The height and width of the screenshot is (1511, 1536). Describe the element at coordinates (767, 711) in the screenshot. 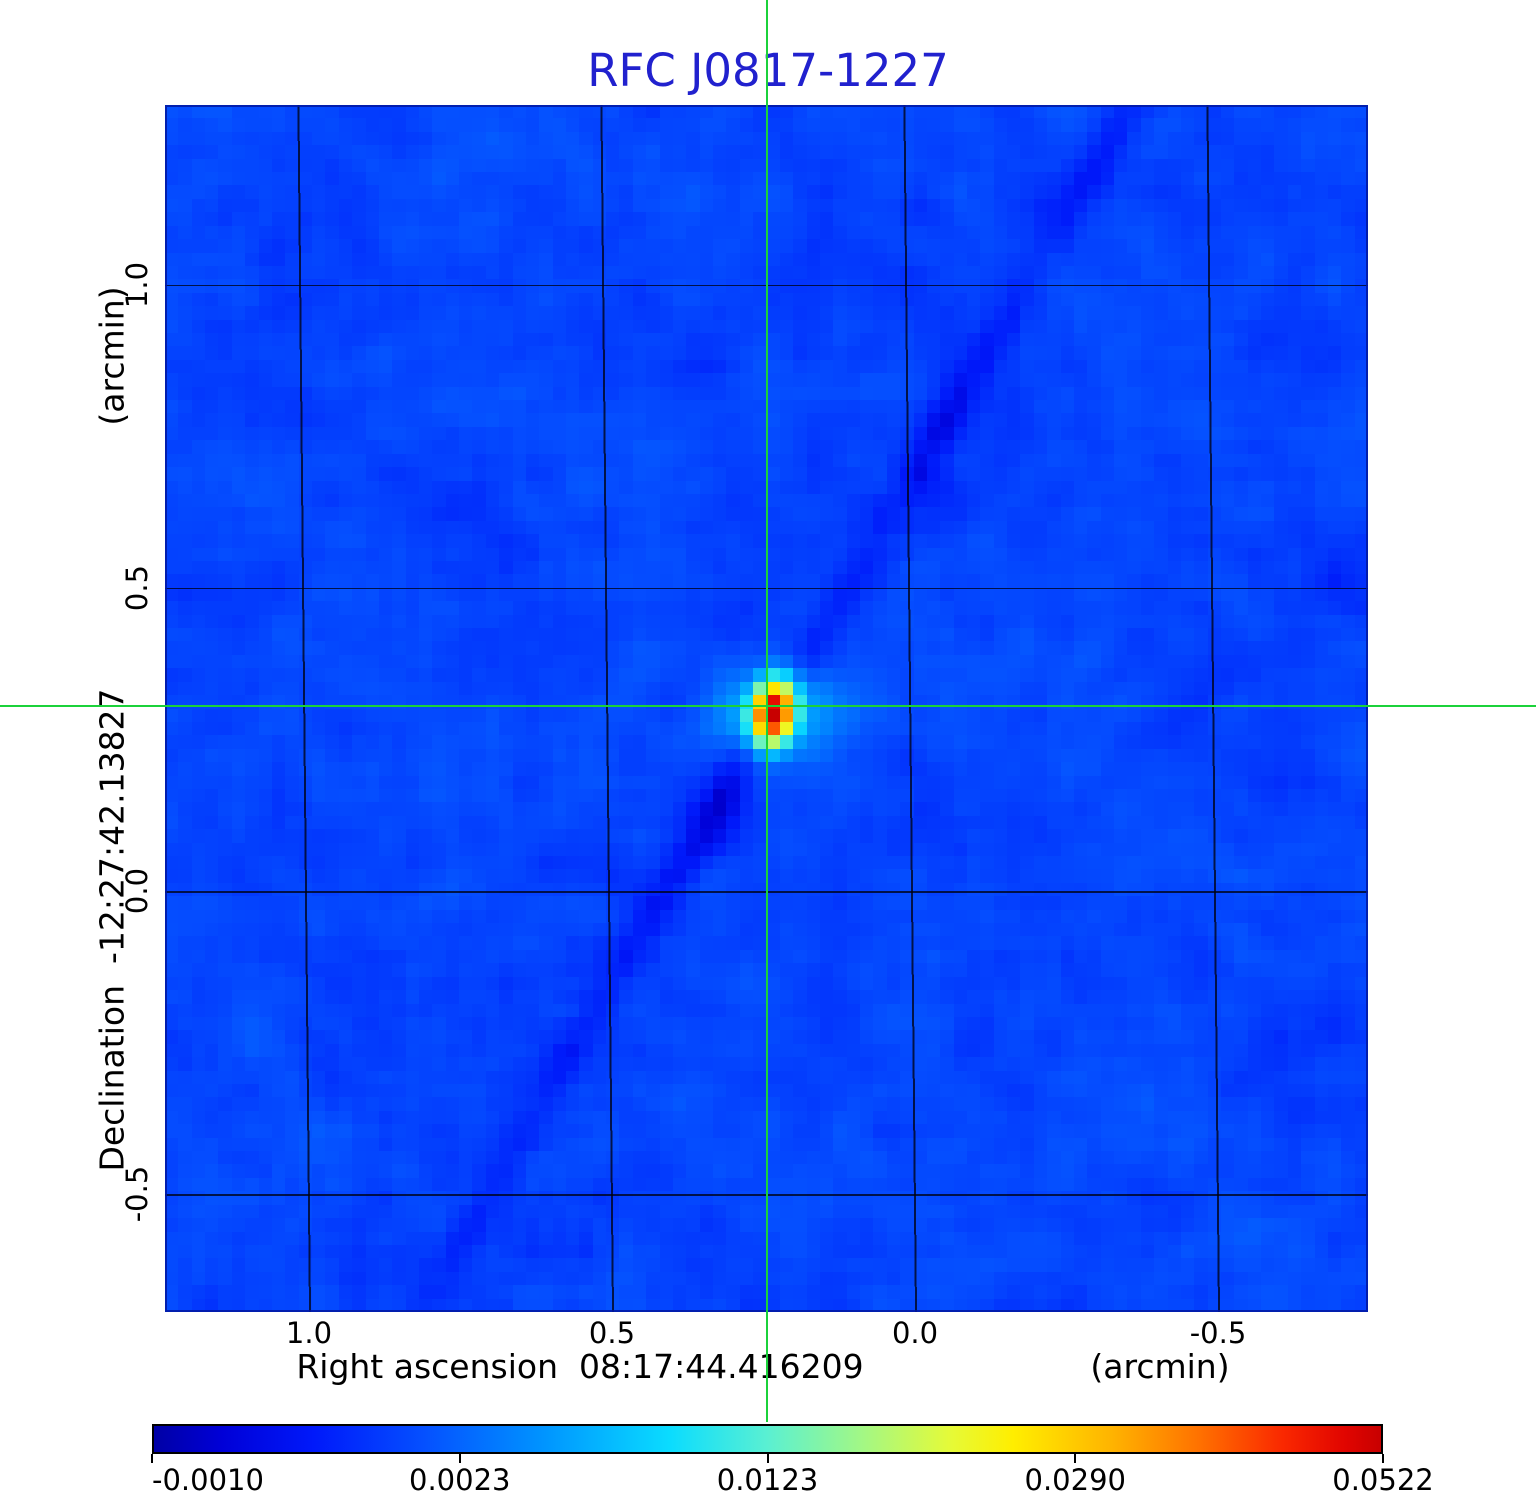

I see `crosshair-vertical-line` at that location.